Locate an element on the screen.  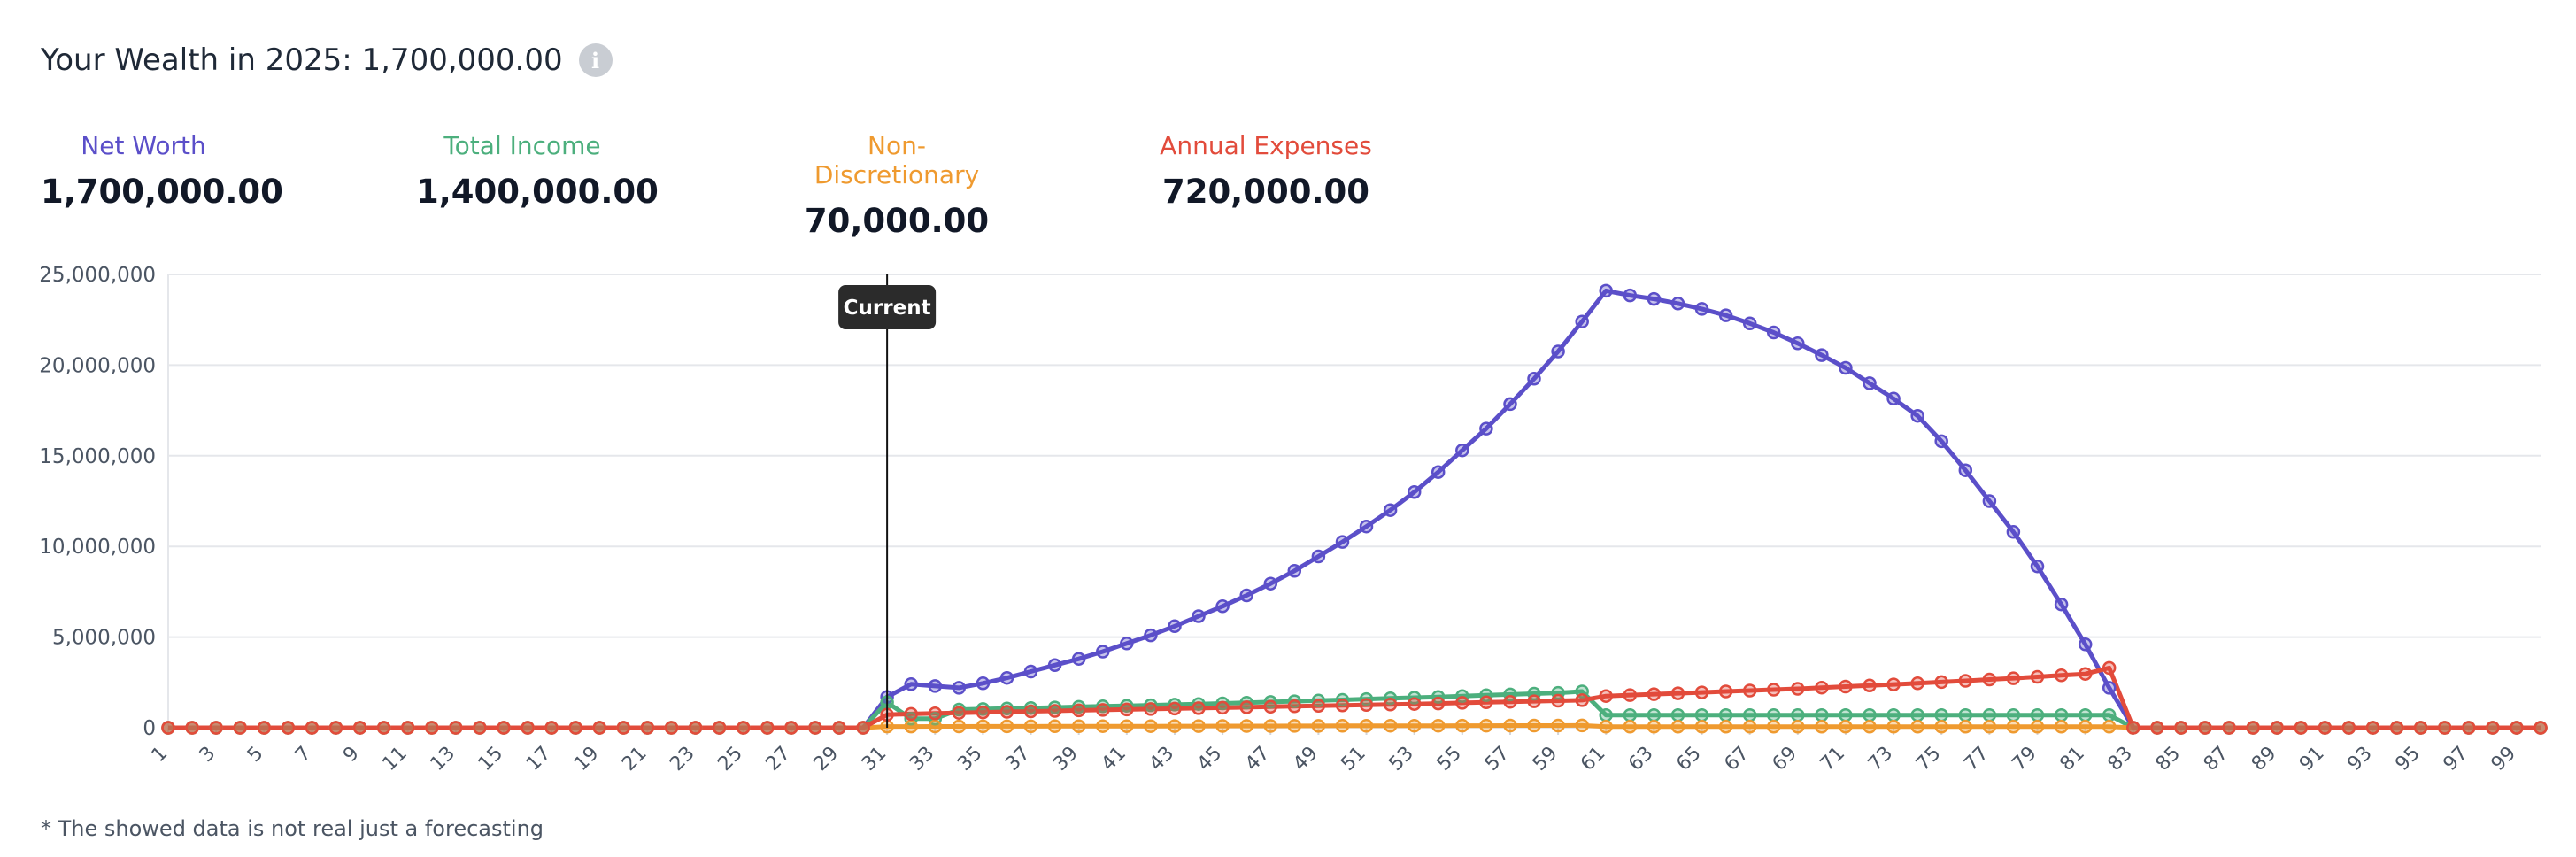
x-tick-label: 95 is located at coordinates (2407, 759).